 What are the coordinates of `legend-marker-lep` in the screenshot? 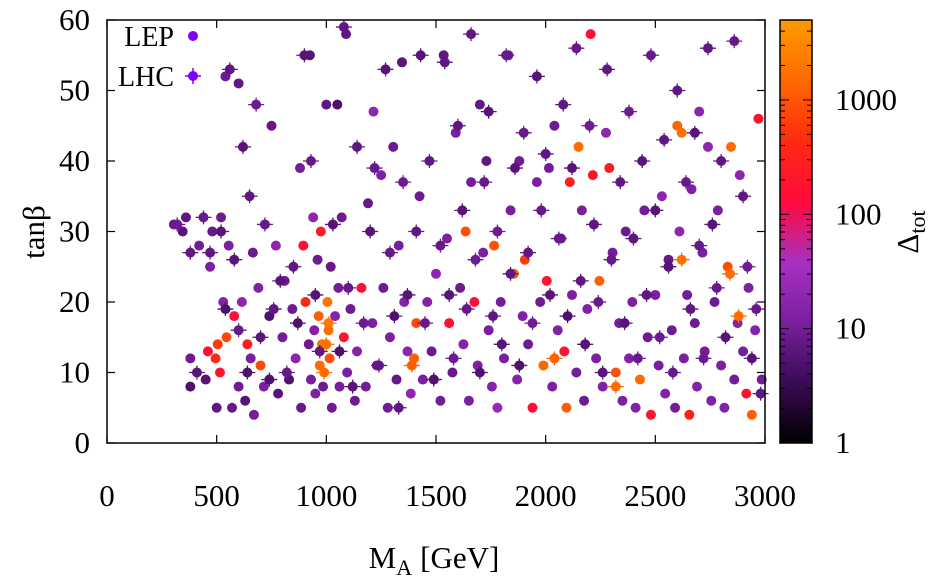 It's located at (193, 36).